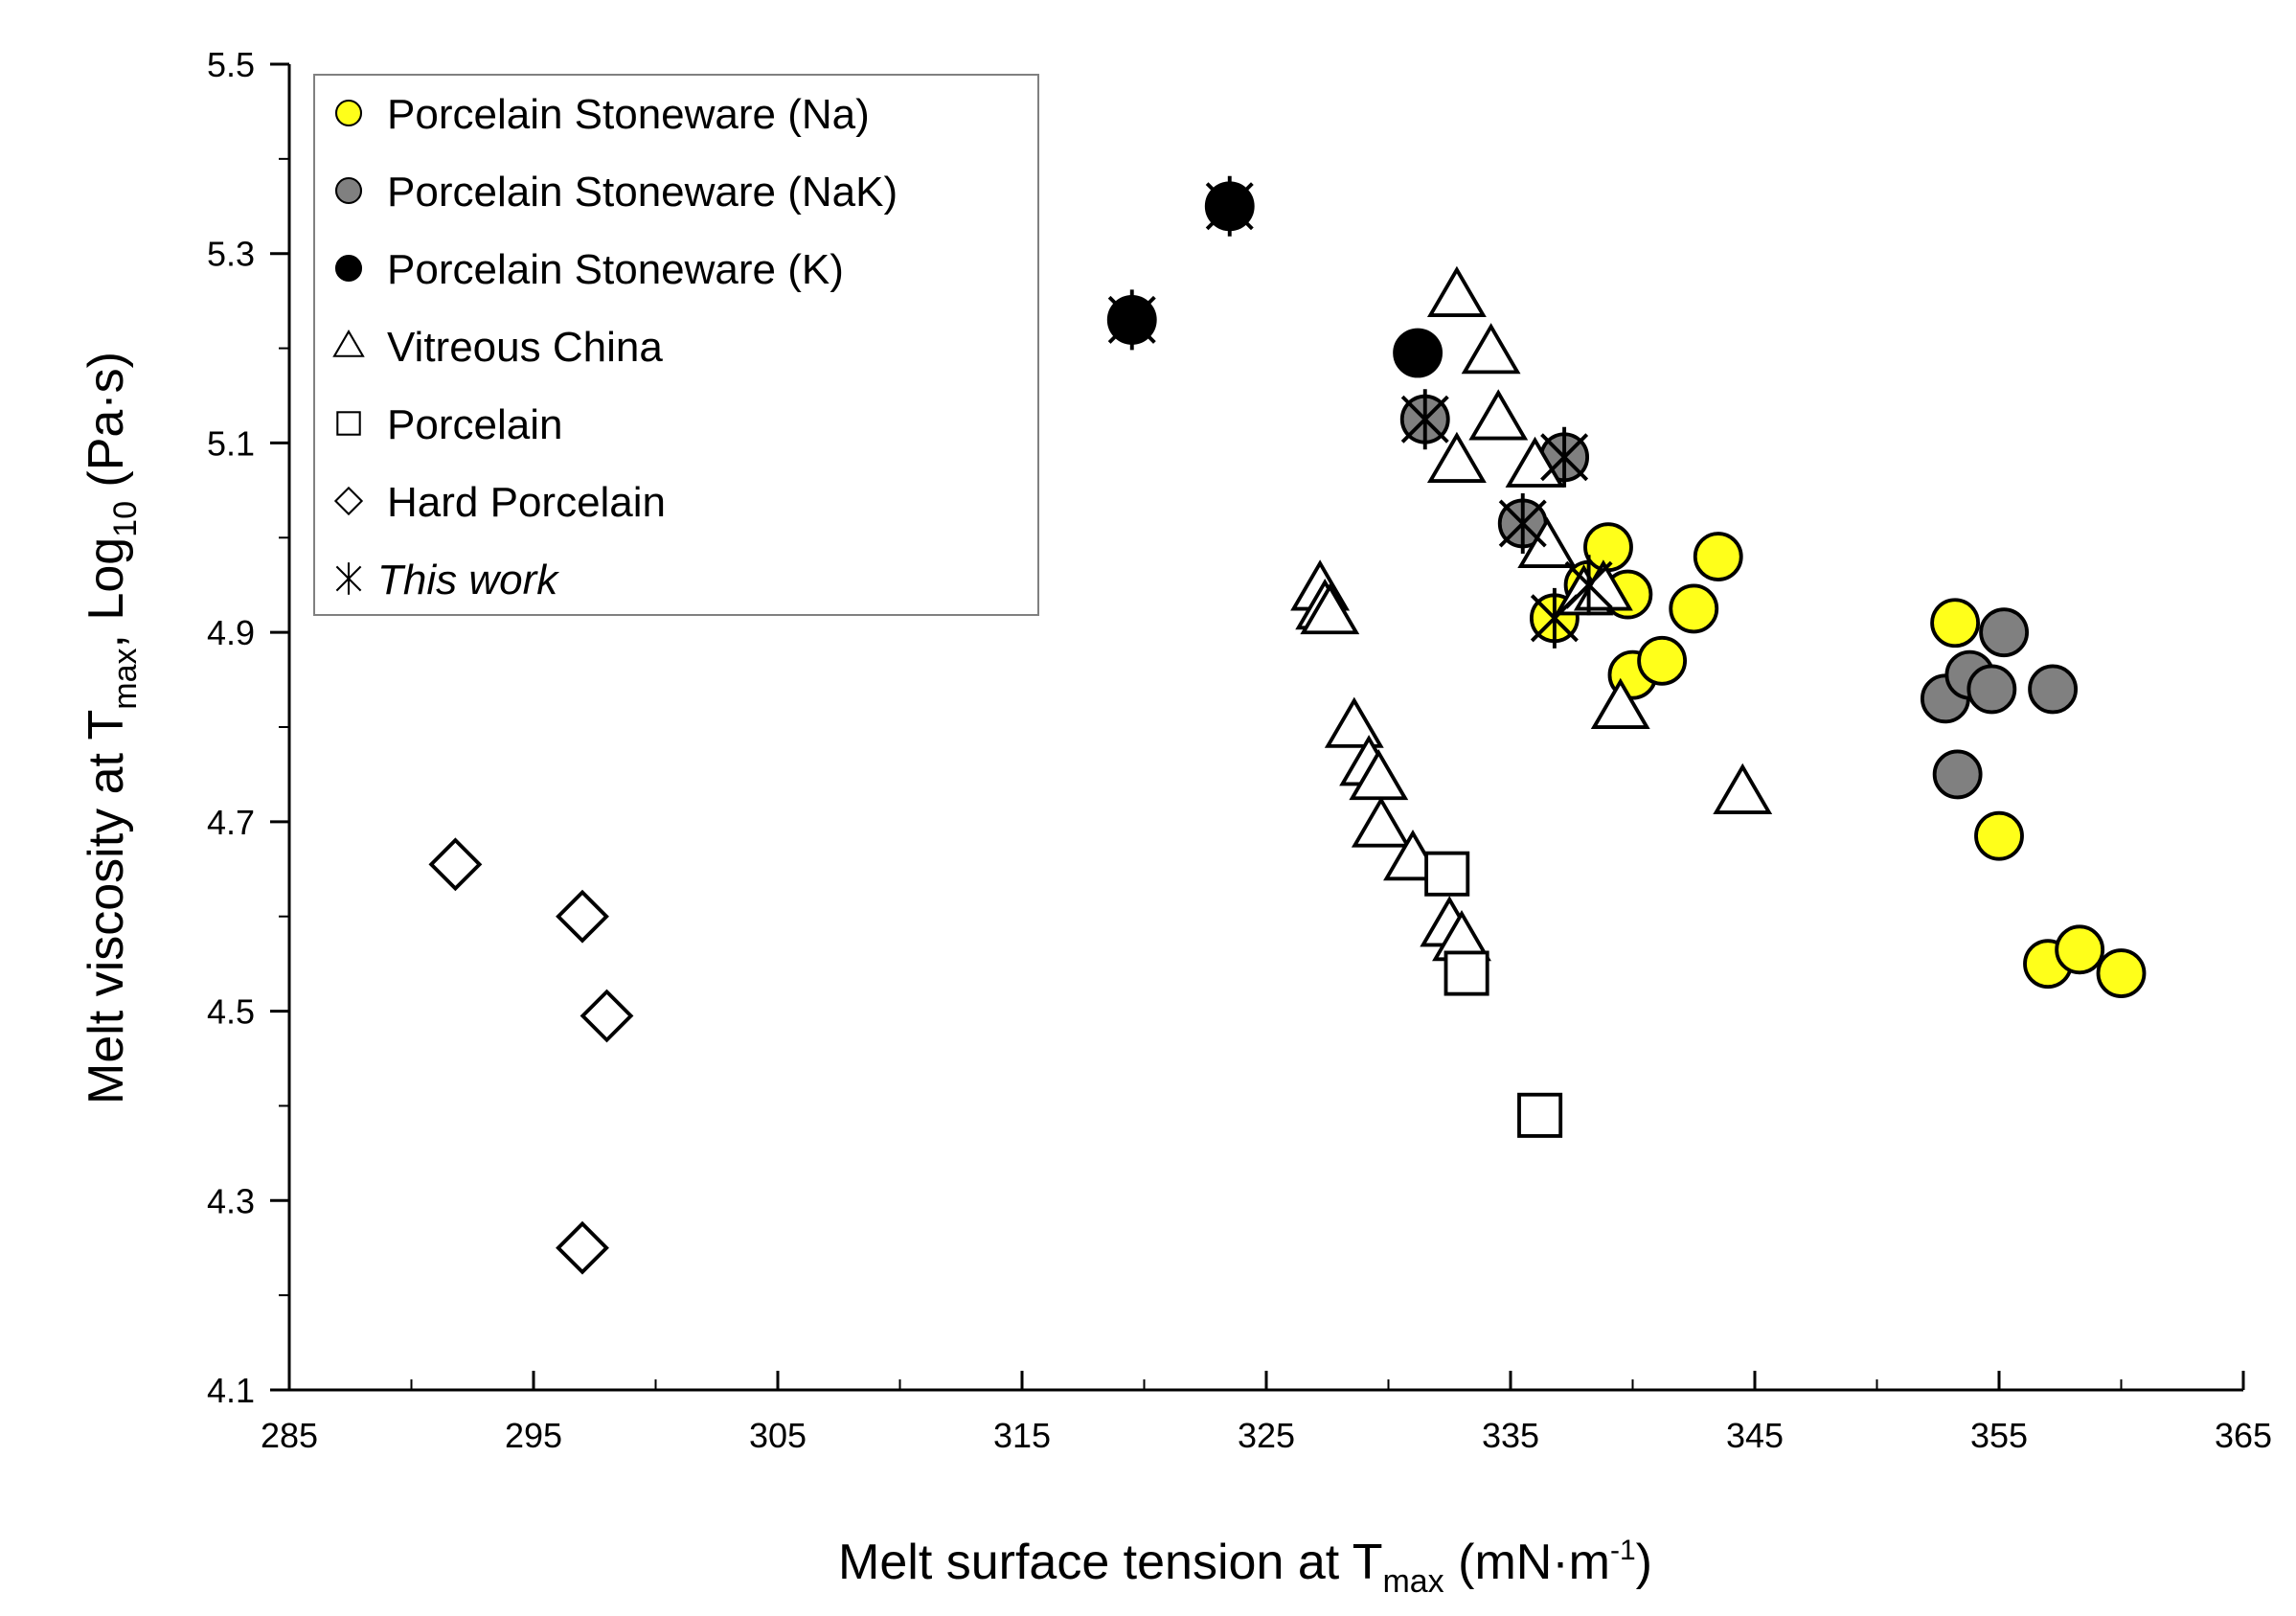  What do you see at coordinates (1644, 1563) in the screenshot?
I see `x-axis-title-end: )` at bounding box center [1644, 1563].